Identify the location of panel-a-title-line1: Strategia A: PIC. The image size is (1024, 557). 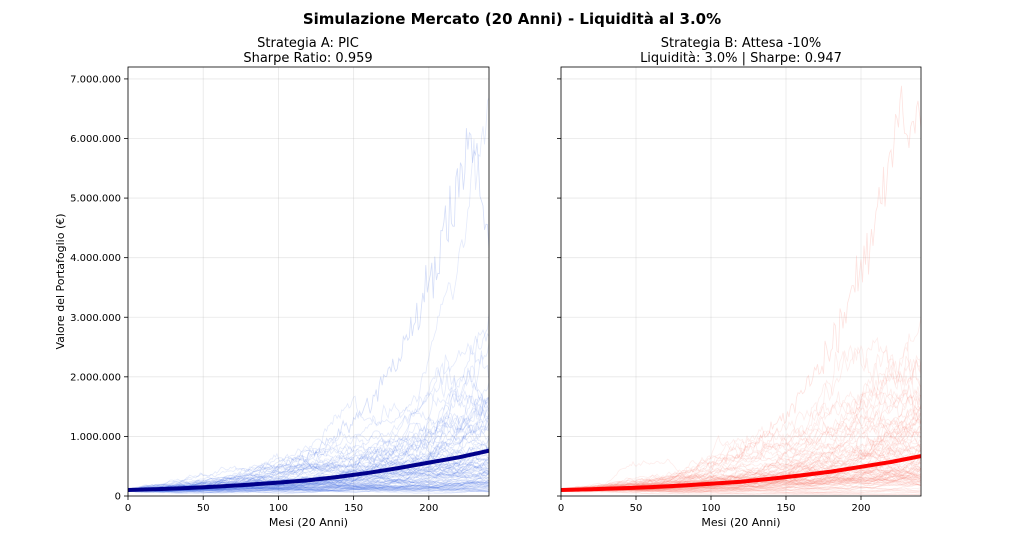
(308, 43).